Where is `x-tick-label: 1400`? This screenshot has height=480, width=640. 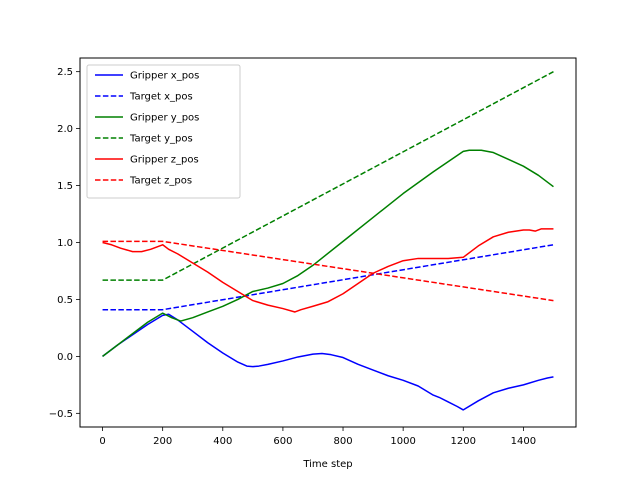
x-tick-label: 1400 is located at coordinates (523, 441).